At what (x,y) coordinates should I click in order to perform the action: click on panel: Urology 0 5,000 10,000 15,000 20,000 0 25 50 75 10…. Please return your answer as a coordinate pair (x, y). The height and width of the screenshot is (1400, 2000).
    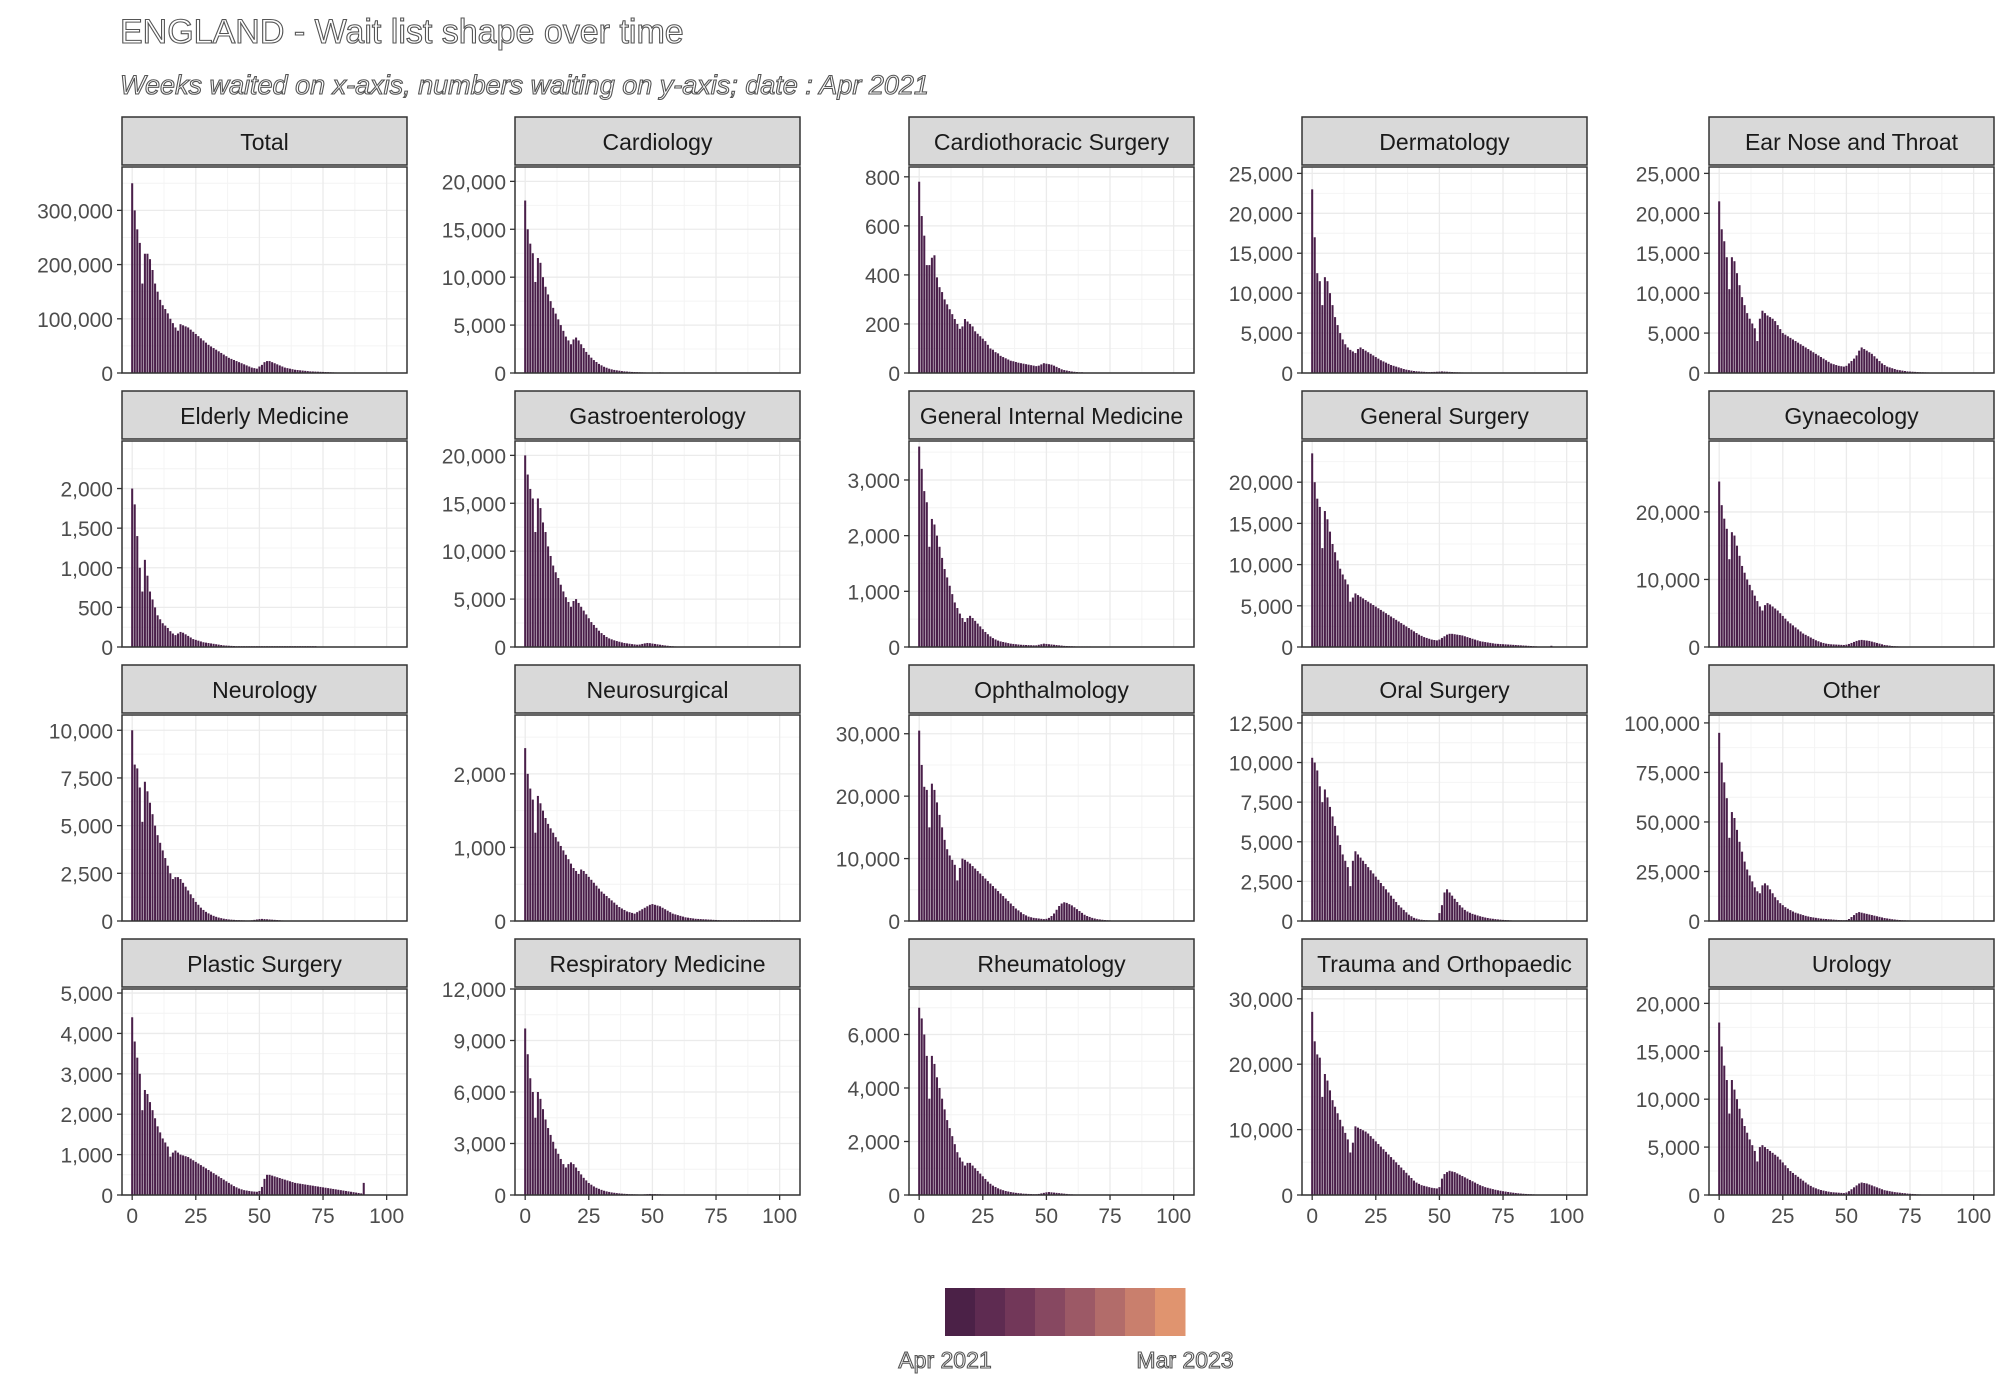
    Looking at the image, I should click on (1815, 1083).